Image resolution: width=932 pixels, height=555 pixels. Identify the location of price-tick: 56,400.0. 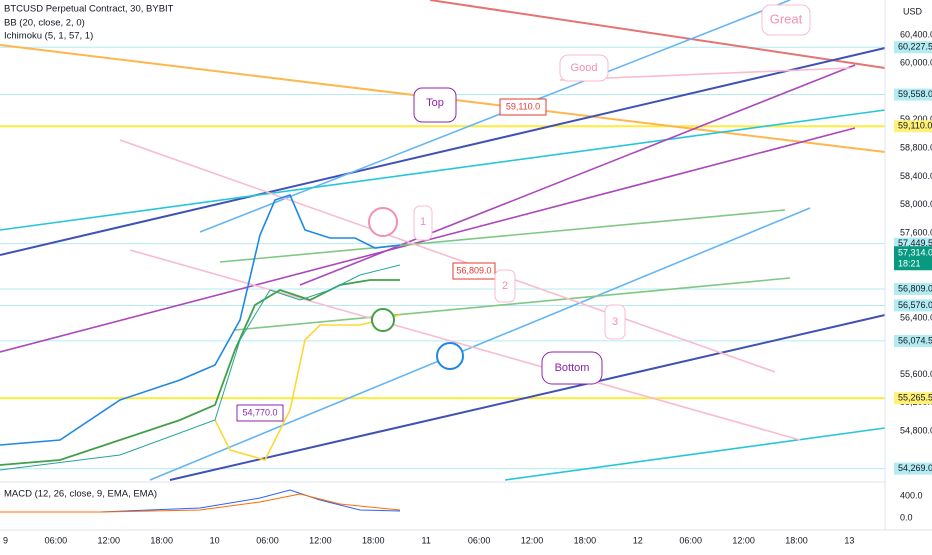
(916, 317).